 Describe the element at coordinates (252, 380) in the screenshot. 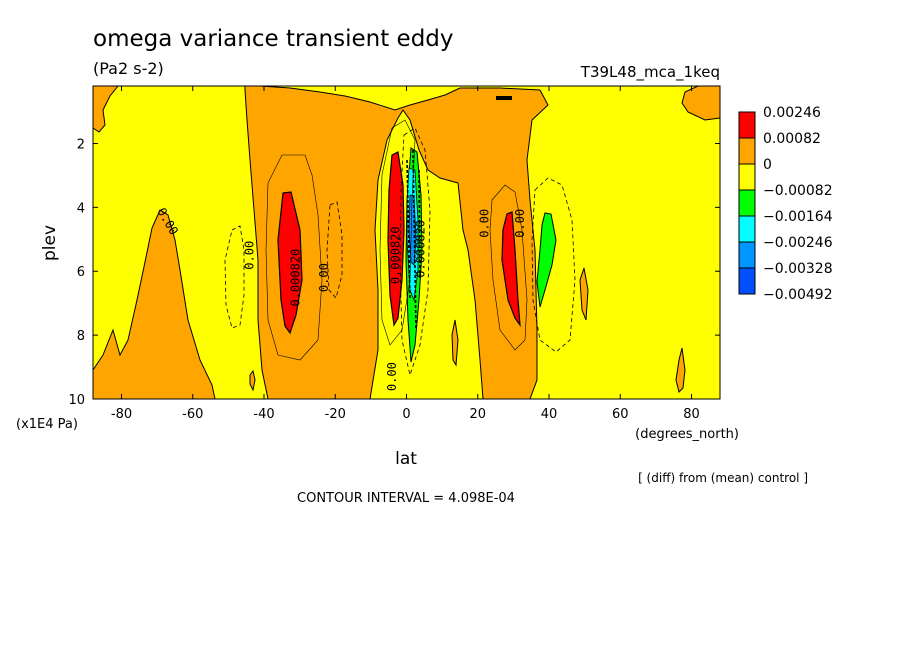

I see `region-orange-small-a` at that location.